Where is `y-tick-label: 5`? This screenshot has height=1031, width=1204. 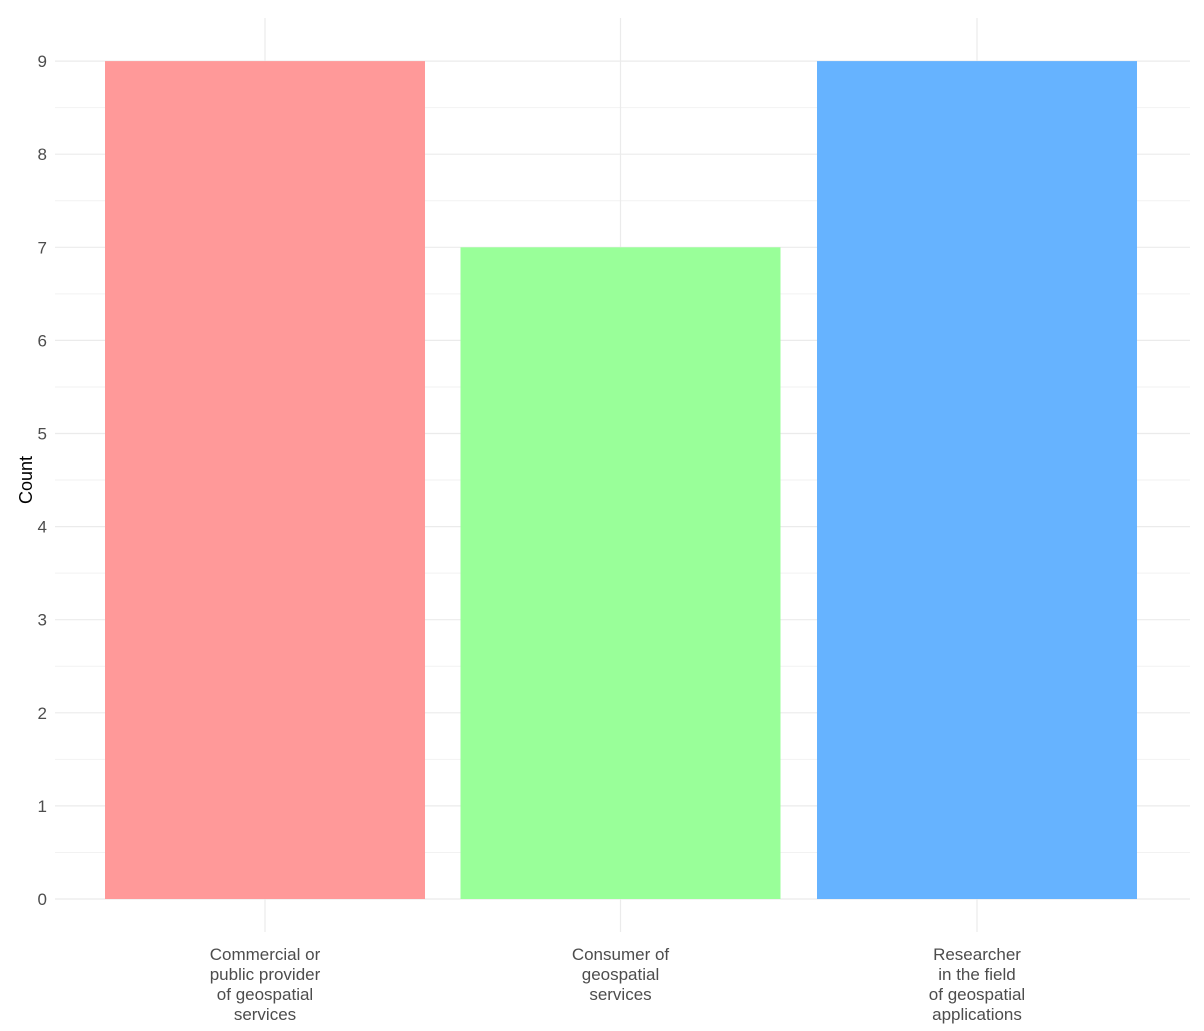 y-tick-label: 5 is located at coordinates (42, 434).